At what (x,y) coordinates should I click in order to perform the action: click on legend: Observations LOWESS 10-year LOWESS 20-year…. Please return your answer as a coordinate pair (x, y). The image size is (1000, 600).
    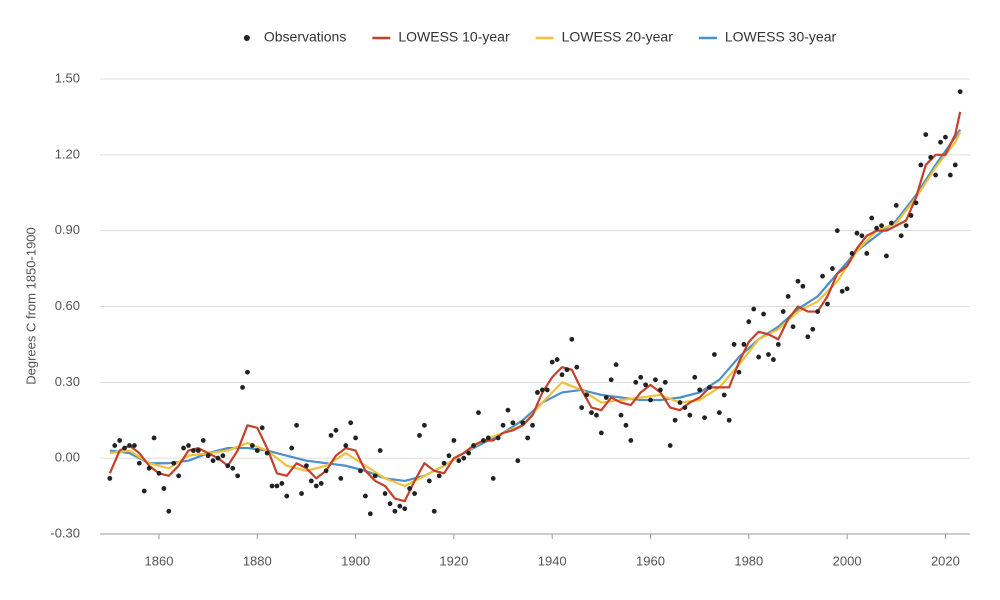
    Looking at the image, I should click on (540, 37).